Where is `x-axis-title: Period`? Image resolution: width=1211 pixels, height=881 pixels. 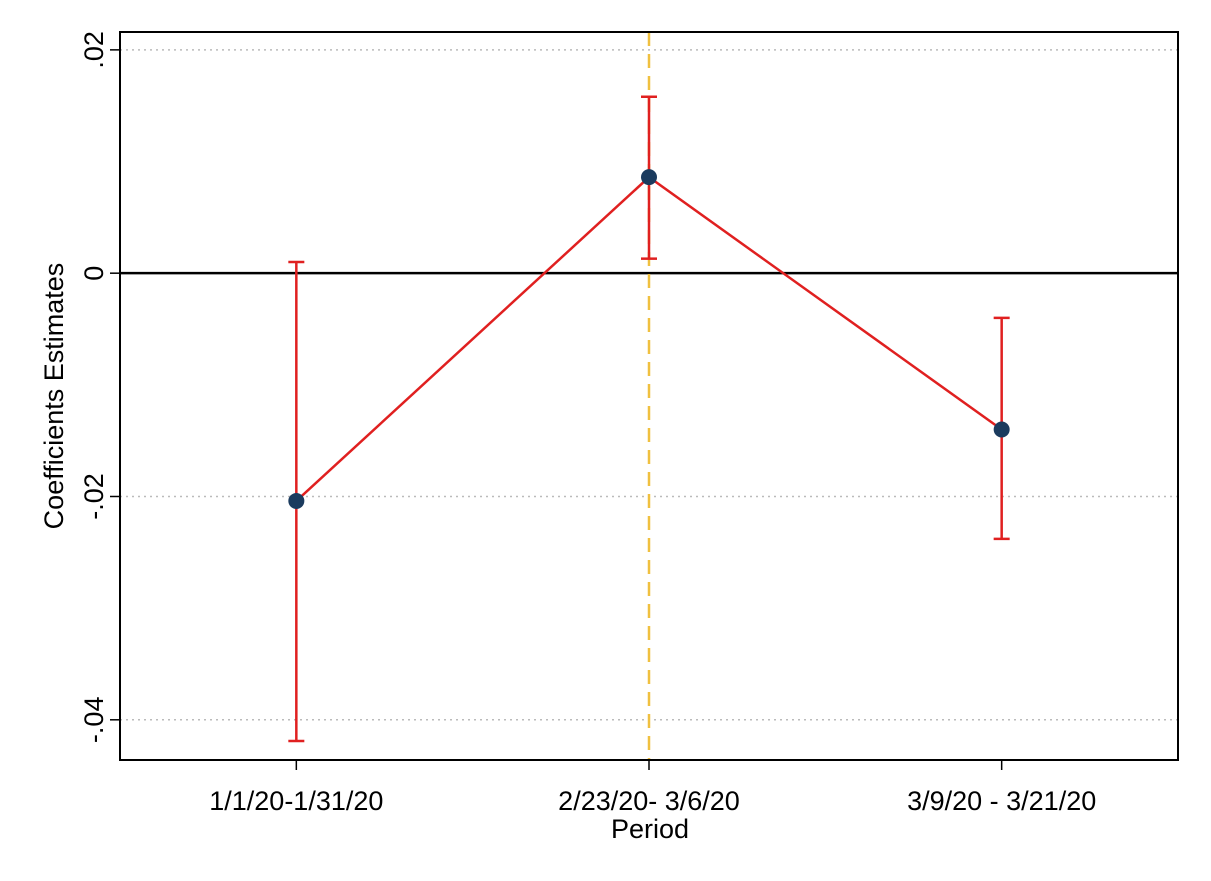 x-axis-title: Period is located at coordinates (650, 829).